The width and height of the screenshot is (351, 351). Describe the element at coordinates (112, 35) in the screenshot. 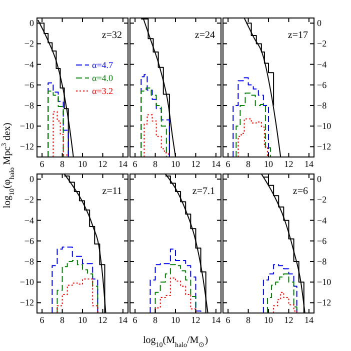

I see `text: z=32` at that location.